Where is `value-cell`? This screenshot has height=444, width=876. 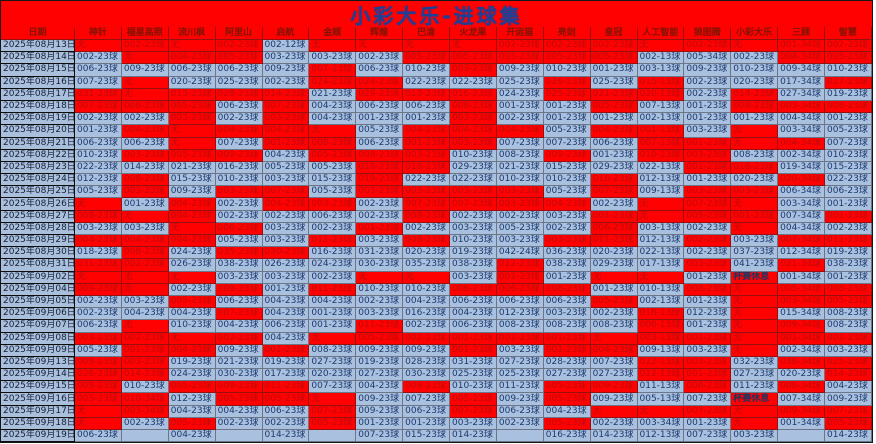
value-cell is located at coordinates (333, 436).